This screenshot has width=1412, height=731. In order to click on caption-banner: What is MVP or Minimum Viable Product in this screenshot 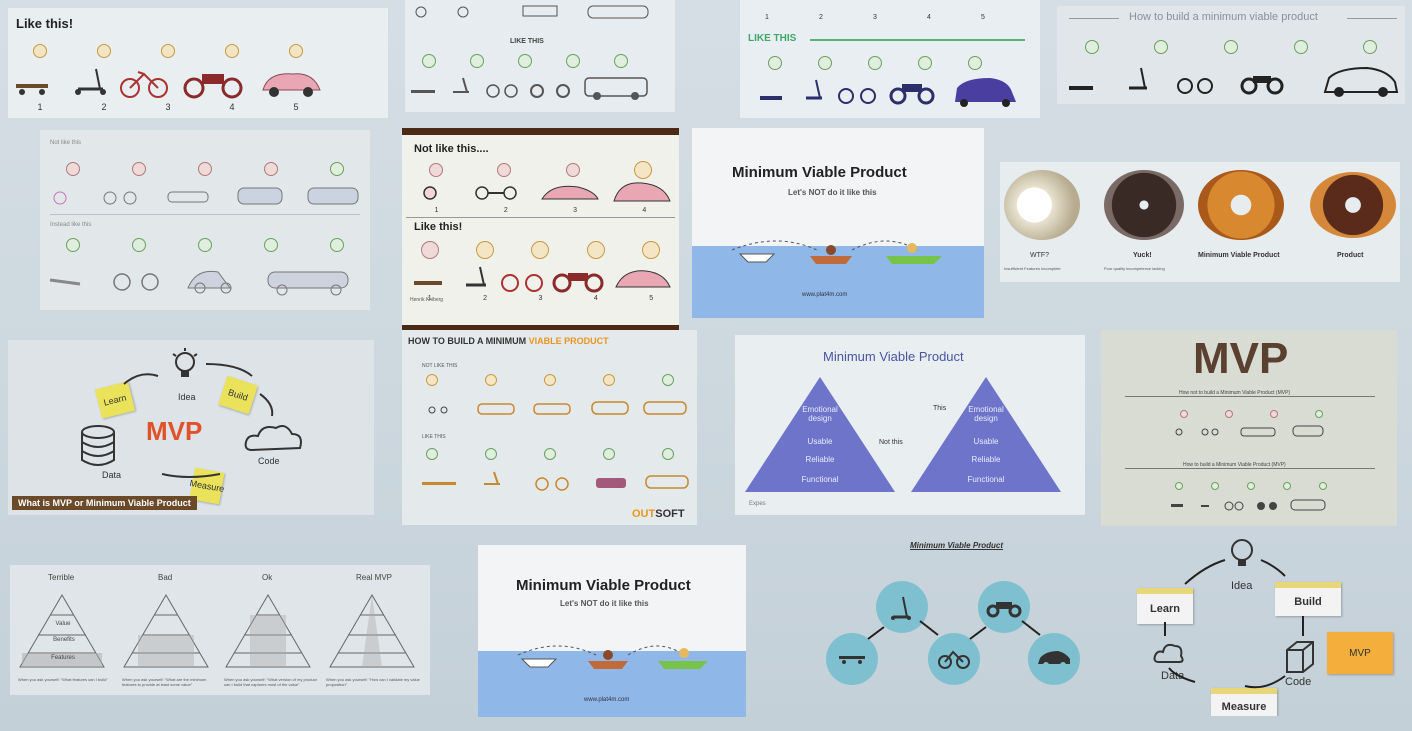, I will do `click(104, 503)`.